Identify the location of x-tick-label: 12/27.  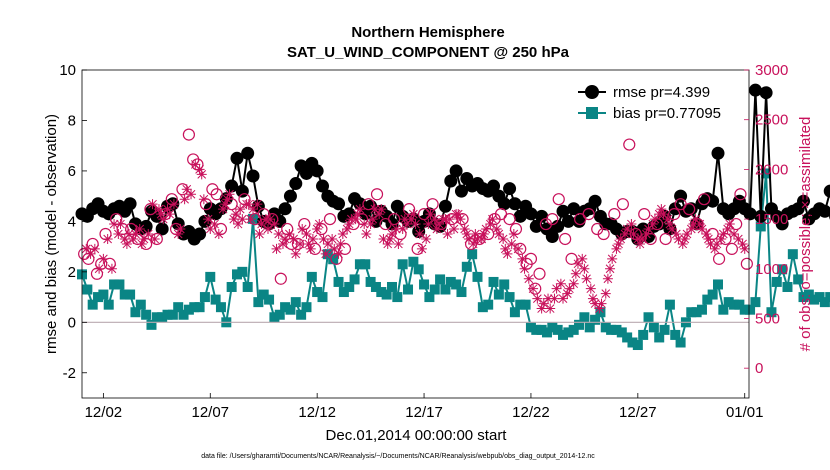
(638, 412).